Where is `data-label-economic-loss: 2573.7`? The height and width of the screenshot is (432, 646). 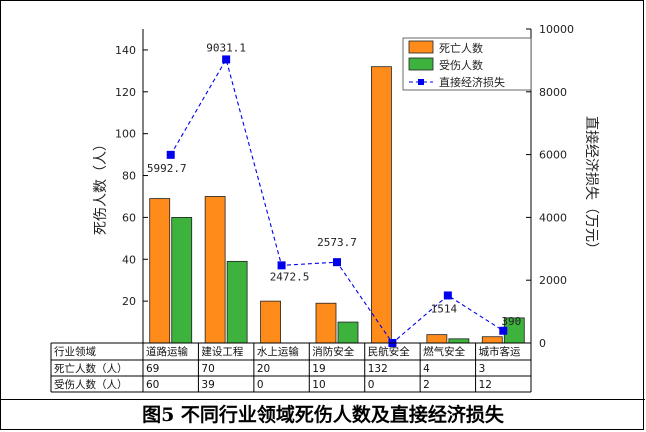
data-label-economic-loss: 2573.7 is located at coordinates (337, 242).